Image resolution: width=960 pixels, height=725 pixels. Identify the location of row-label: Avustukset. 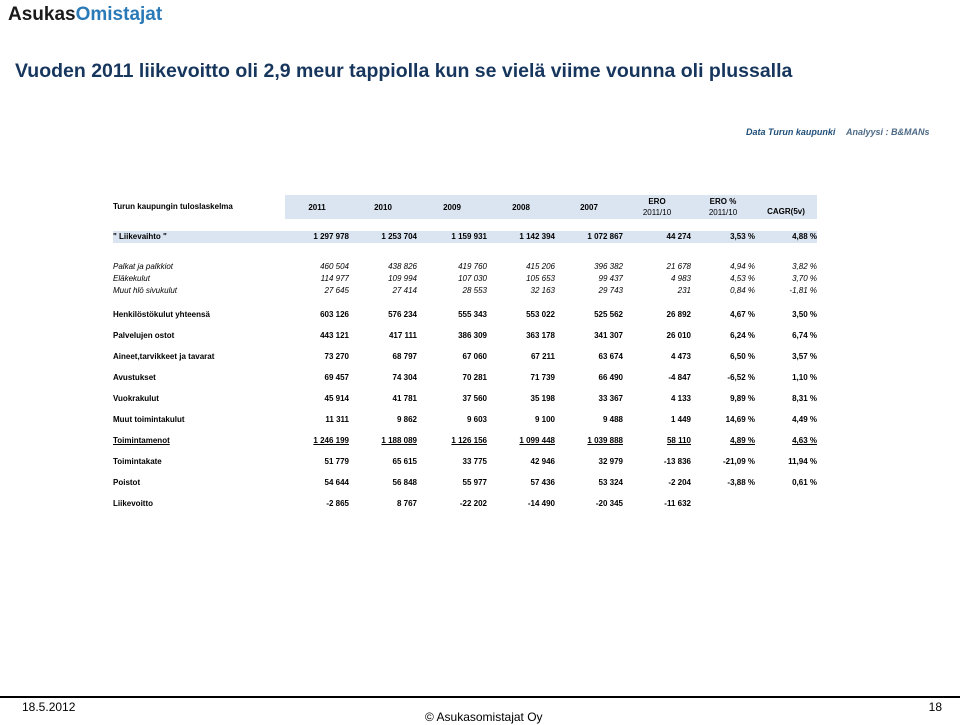
(134, 377).